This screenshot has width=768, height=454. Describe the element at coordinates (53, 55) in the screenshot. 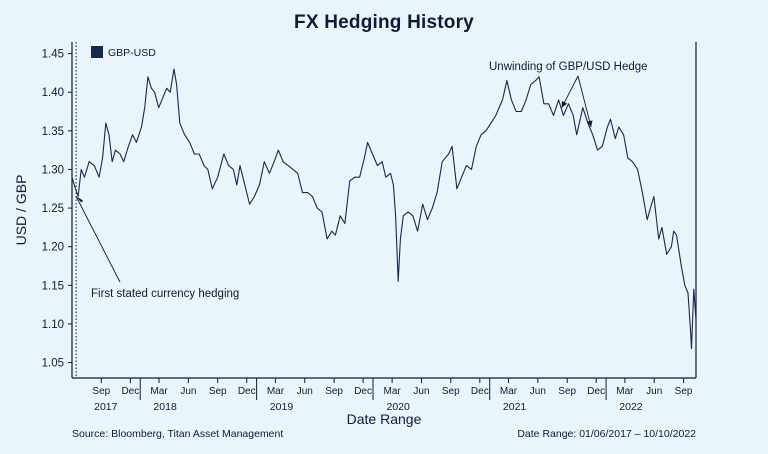

I see `y-tick-label: 1.45` at that location.